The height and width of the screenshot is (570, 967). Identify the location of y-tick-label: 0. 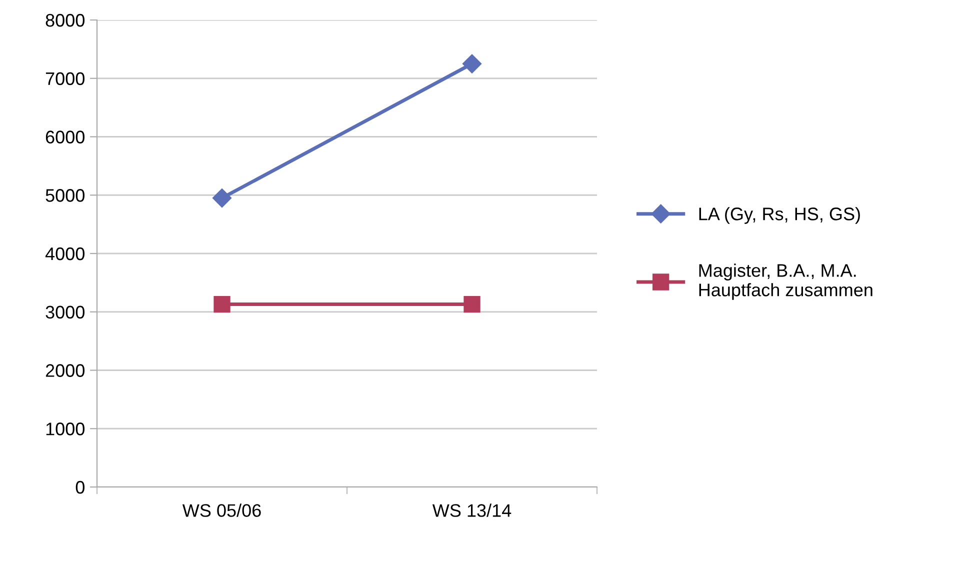
(80, 487).